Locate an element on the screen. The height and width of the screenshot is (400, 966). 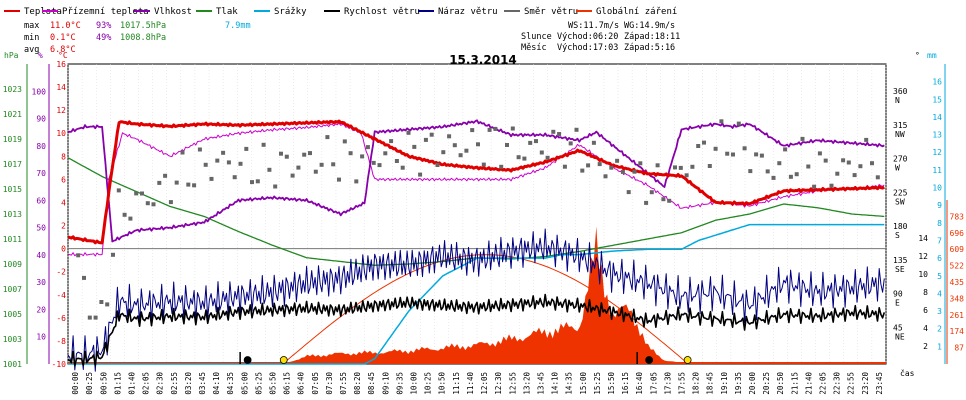
wind-ws: WS:11.7m/s is located at coordinates (593, 26).